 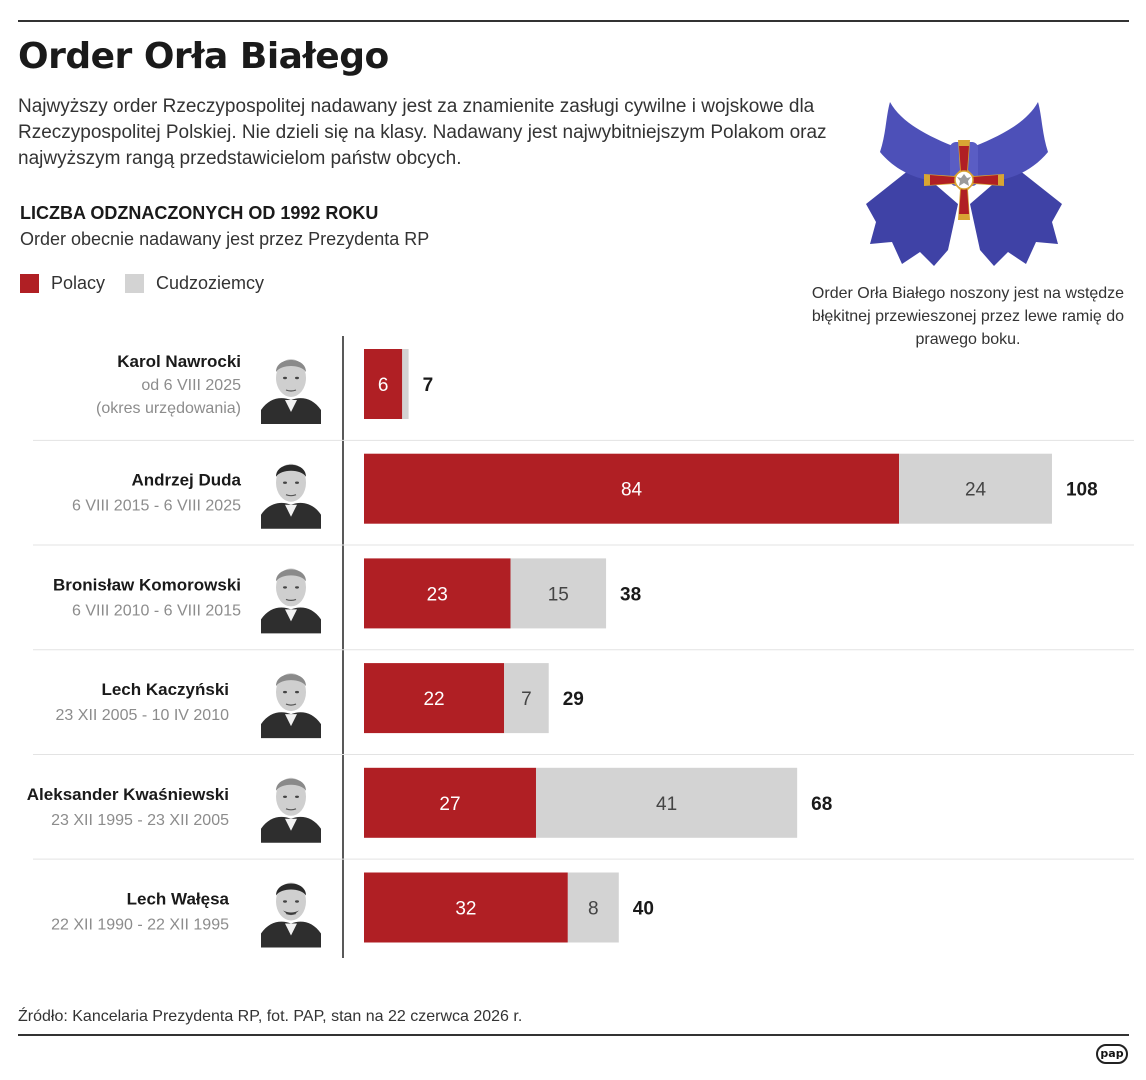 What do you see at coordinates (165, 689) in the screenshot?
I see `president-name: Lech Kaczyński` at bounding box center [165, 689].